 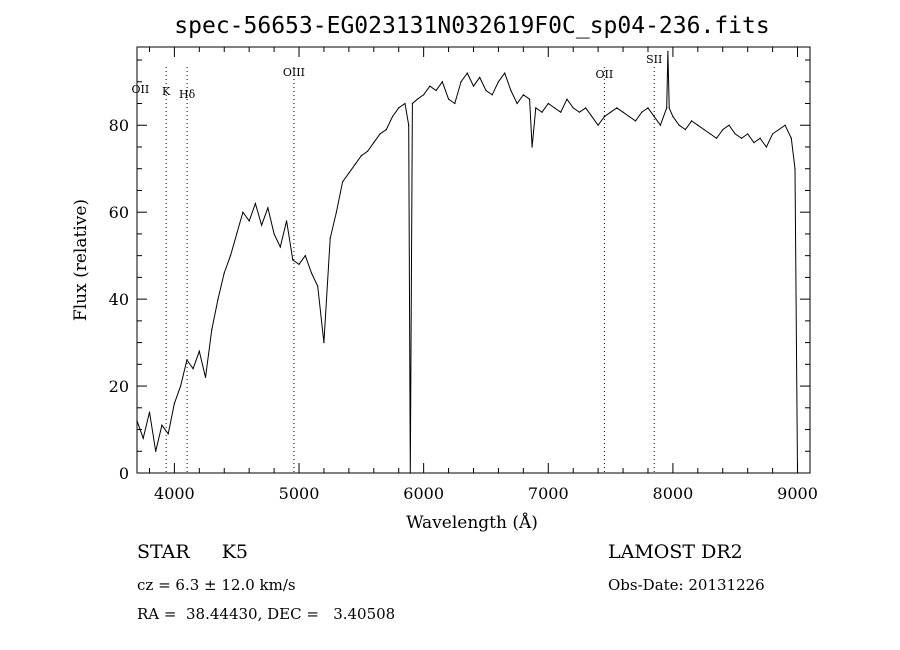 What do you see at coordinates (675, 552) in the screenshot?
I see `survey-text: LAMOST DR2` at bounding box center [675, 552].